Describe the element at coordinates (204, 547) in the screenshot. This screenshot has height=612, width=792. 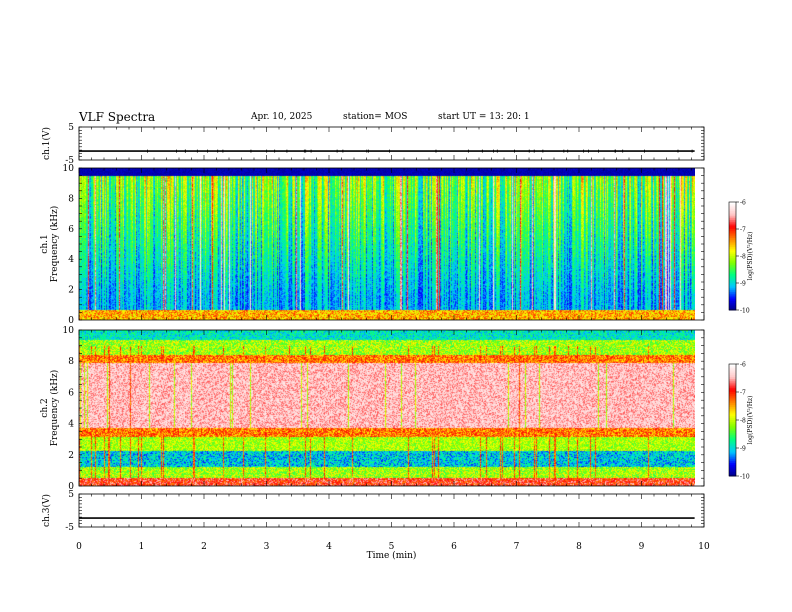
I see `x-tick-label: 2` at that location.